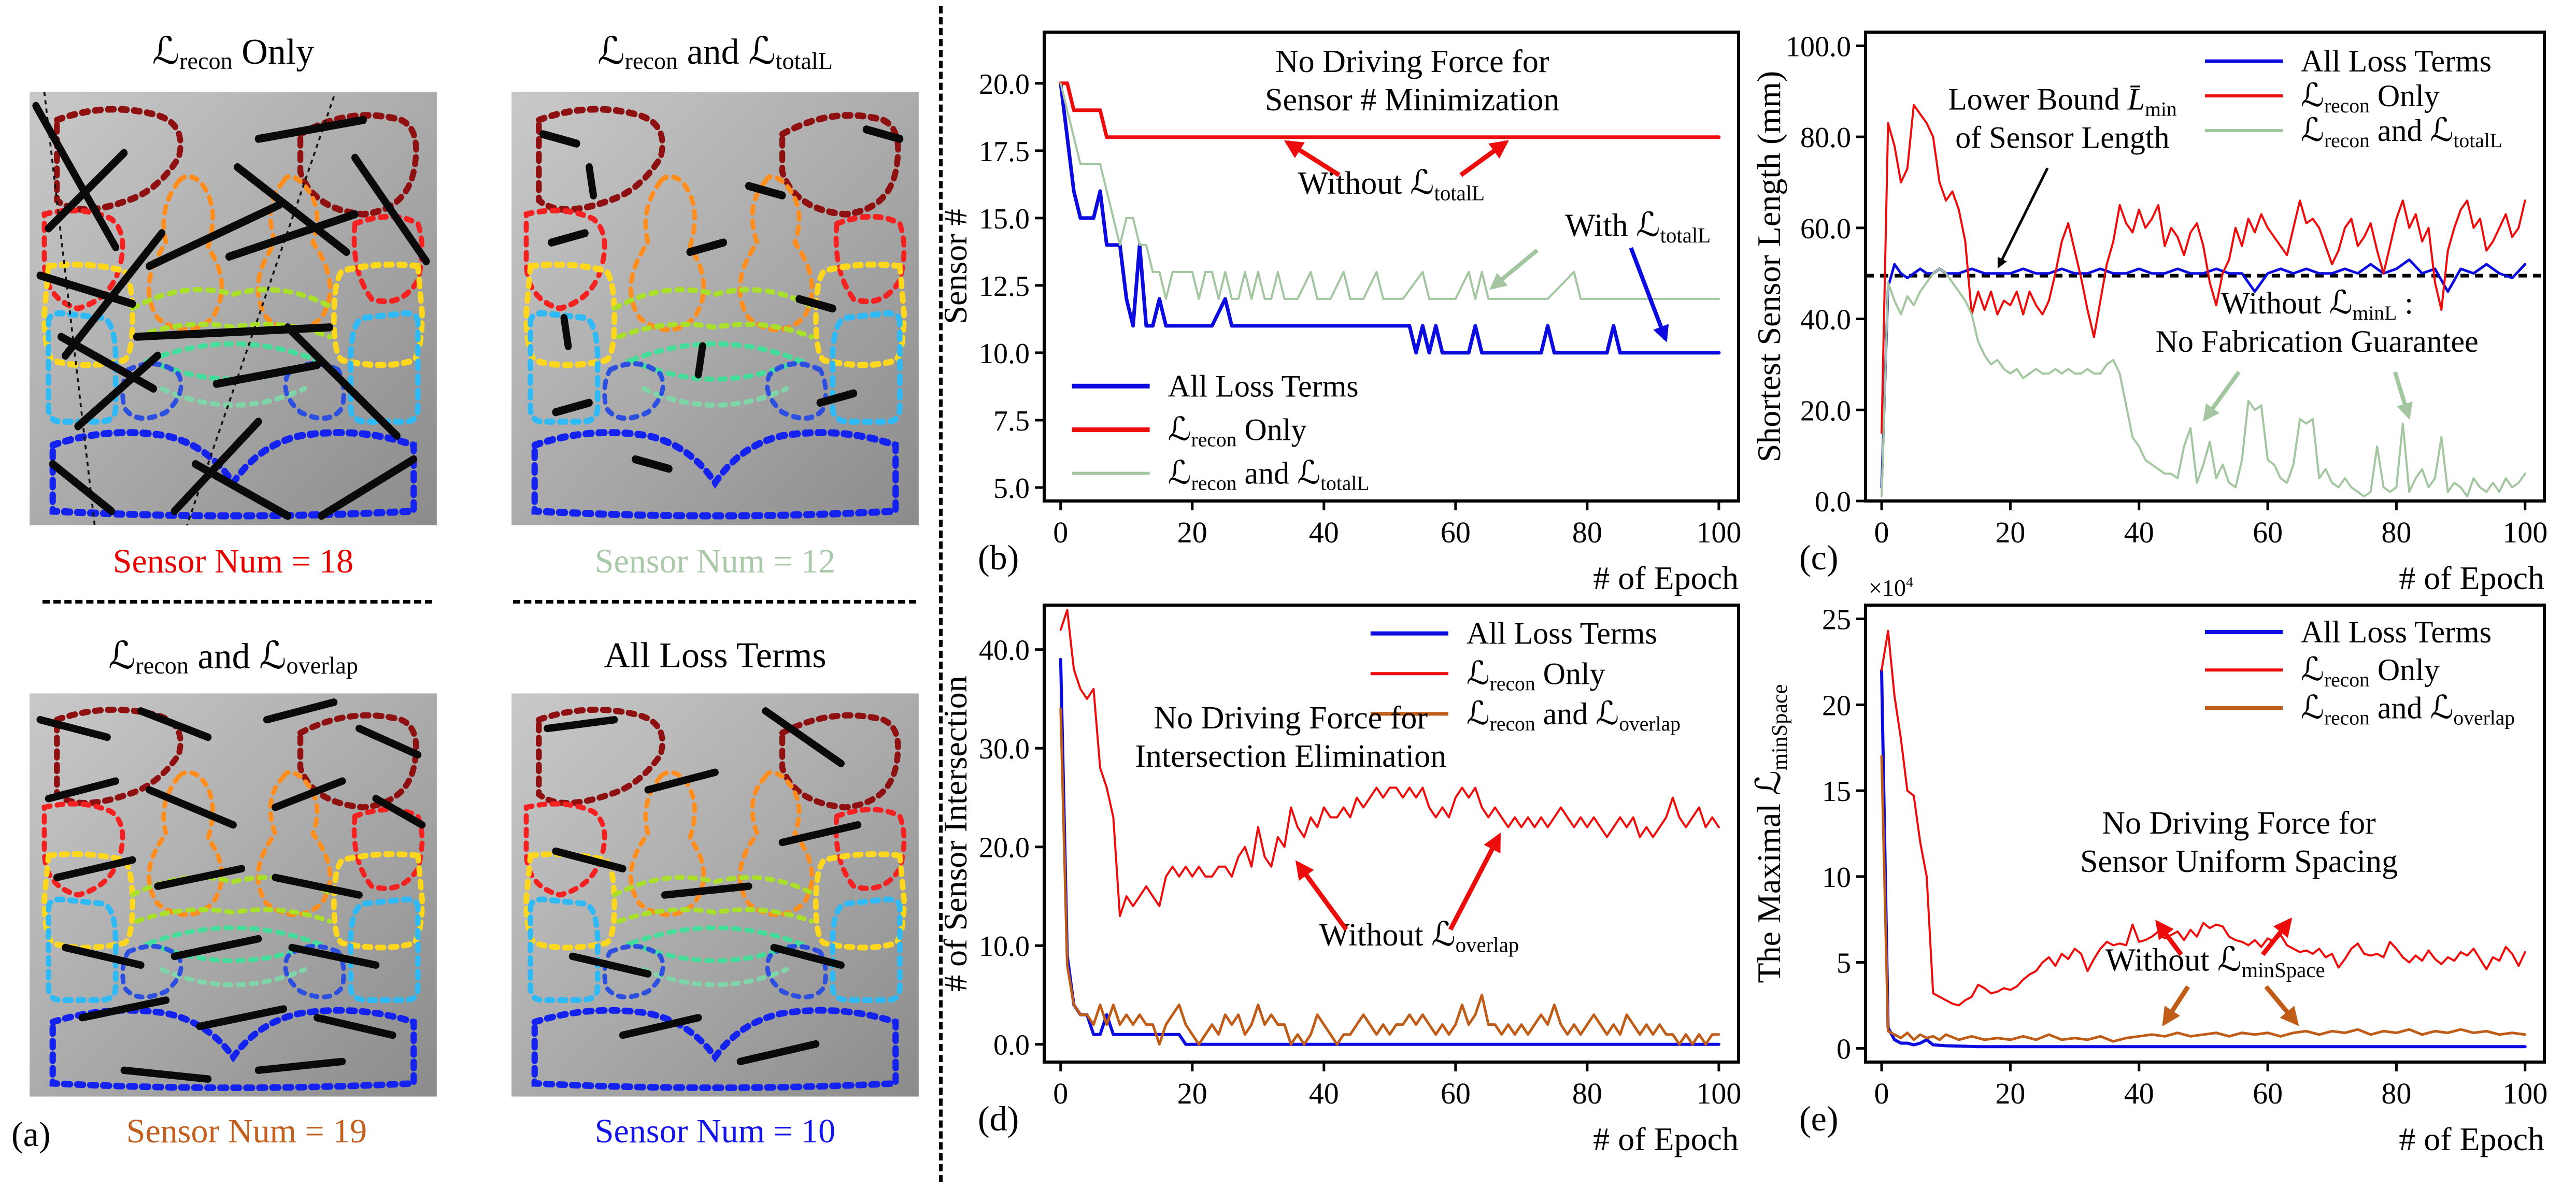 Image resolution: width=2576 pixels, height=1189 pixels. What do you see at coordinates (1825, 320) in the screenshot?
I see `svg-text: 40.0` at bounding box center [1825, 320].